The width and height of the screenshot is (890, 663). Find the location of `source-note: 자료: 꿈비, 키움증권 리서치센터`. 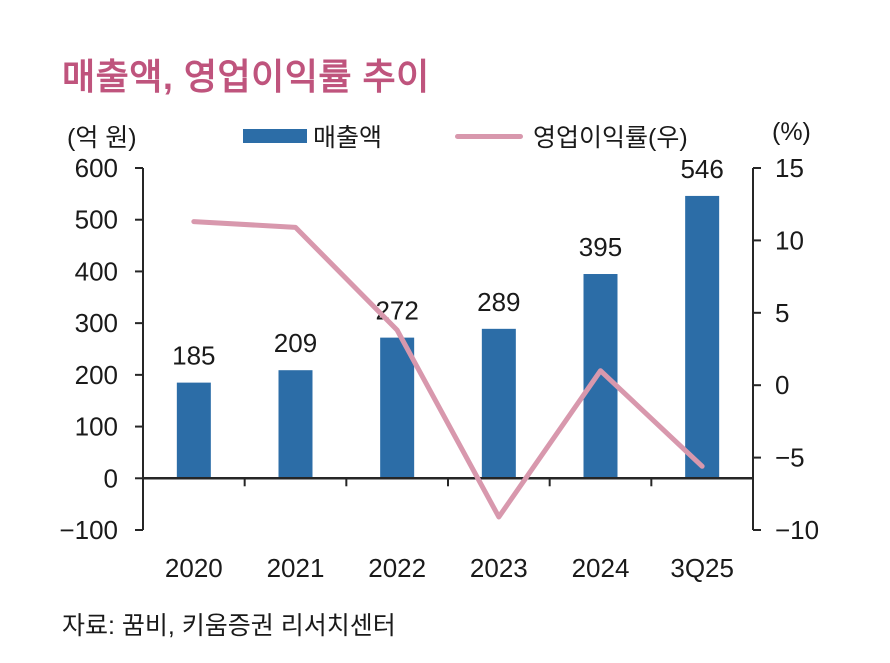

source-note: 자료: 꿈비, 키움증권 리서치센터 is located at coordinates (229, 626).